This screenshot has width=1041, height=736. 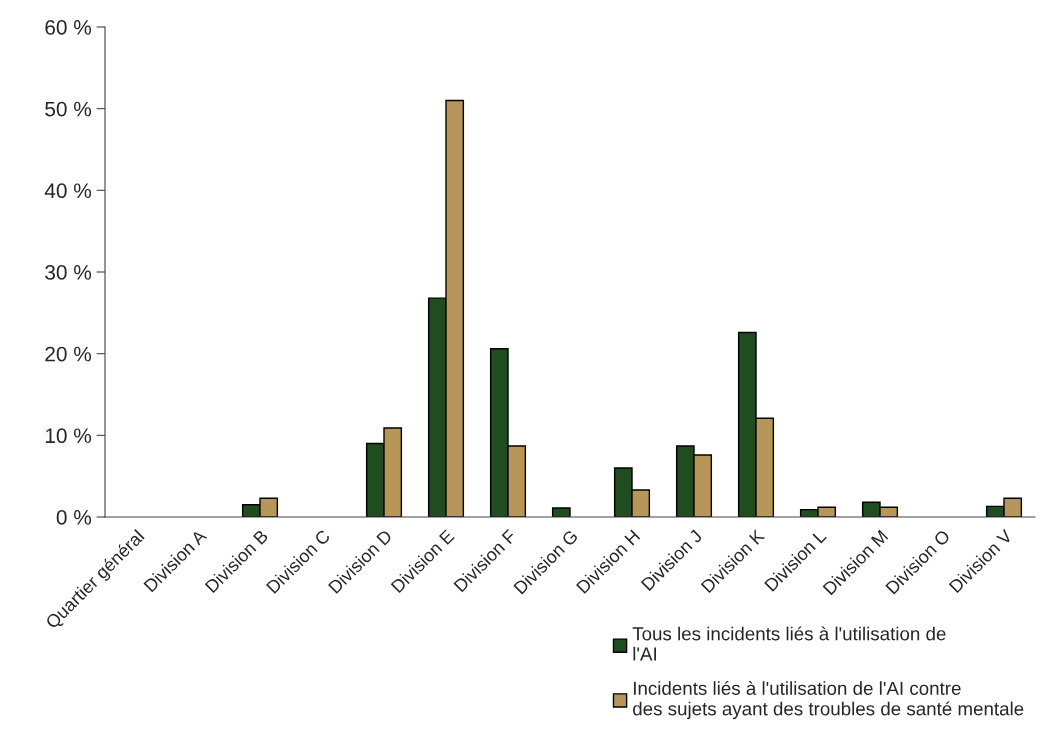 I want to click on legend-label: Tous les incidents liés à l'utilisation de l'AI, so click(x=789, y=643).